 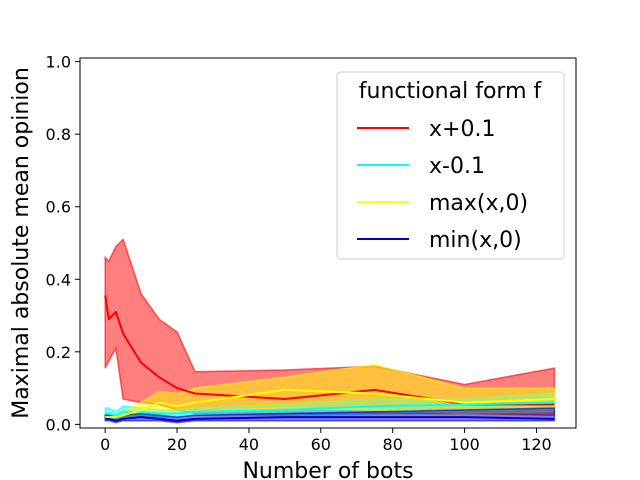 I want to click on x-axis-label: Number of bots, so click(x=327, y=469).